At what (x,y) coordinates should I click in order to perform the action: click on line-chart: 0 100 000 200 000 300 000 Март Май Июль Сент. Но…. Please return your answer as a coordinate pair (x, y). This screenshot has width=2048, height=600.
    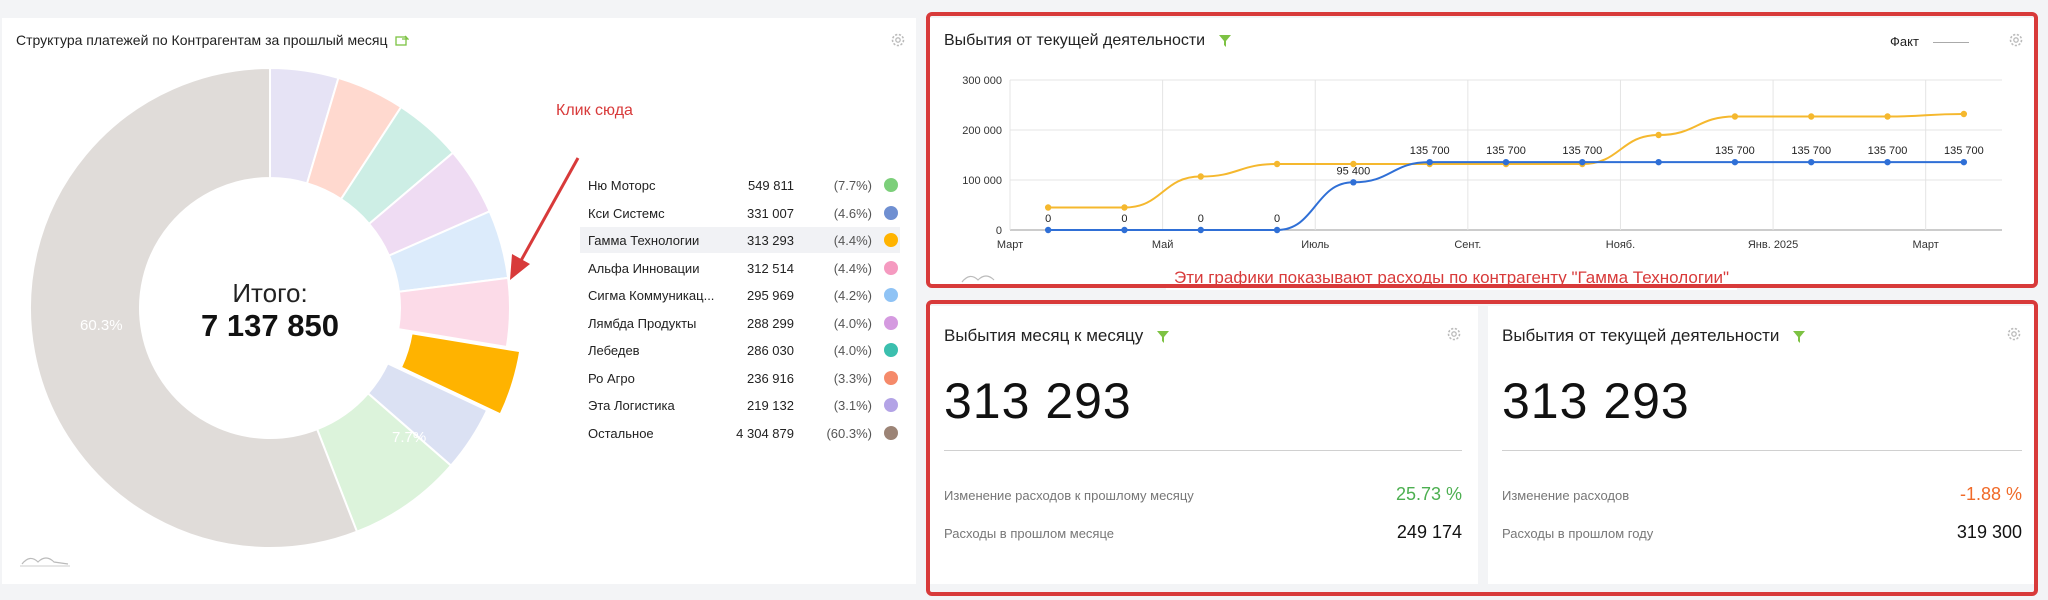
    Looking at the image, I should click on (1482, 163).